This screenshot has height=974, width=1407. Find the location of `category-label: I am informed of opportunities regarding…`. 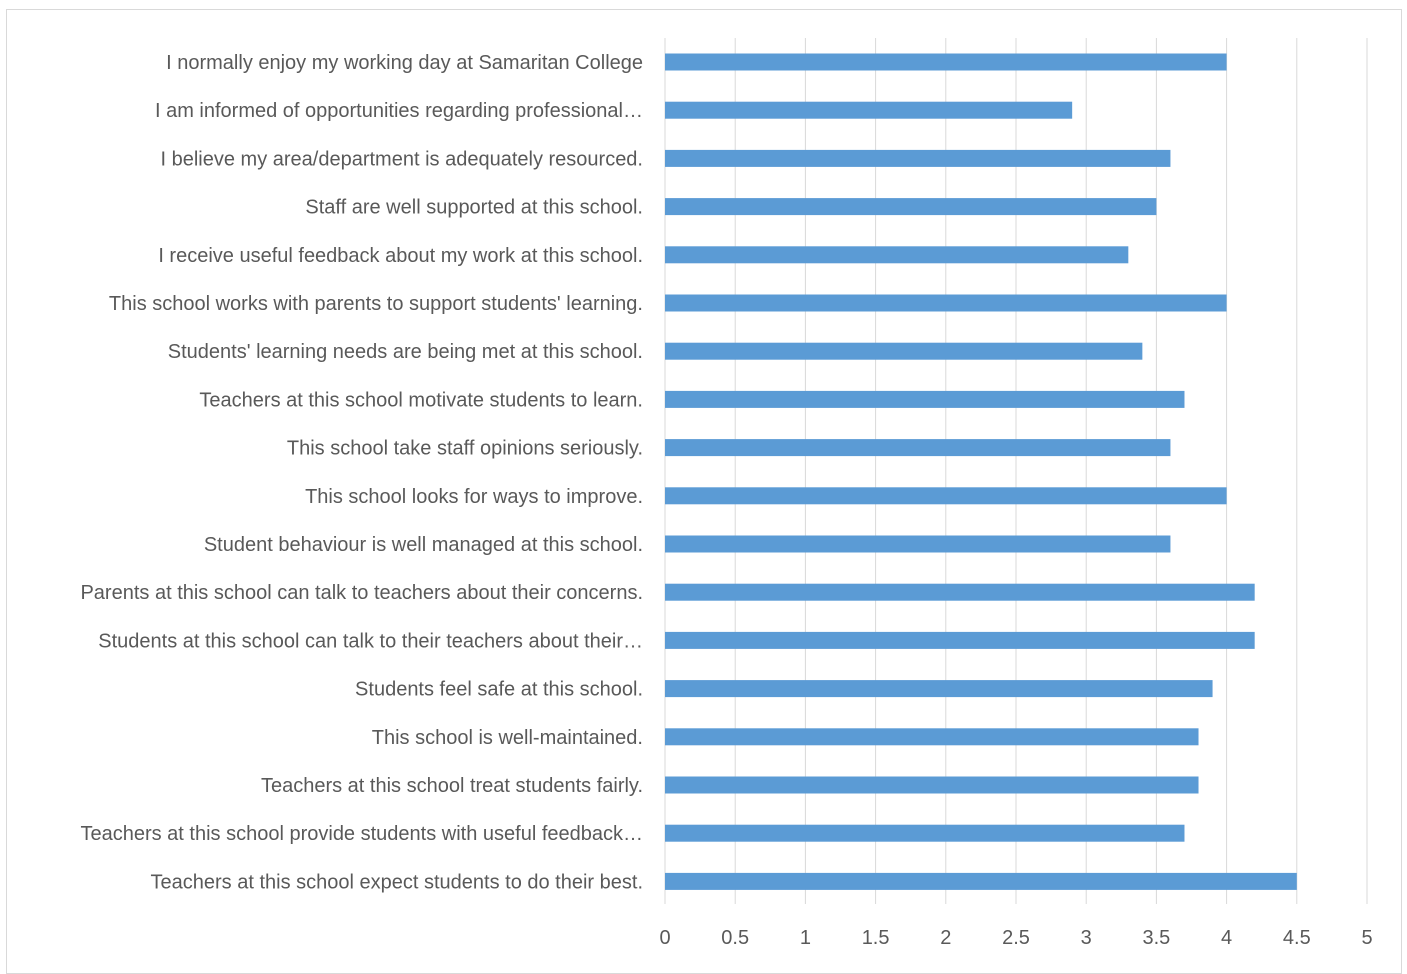

category-label: I am informed of opportunities regarding… is located at coordinates (399, 111).